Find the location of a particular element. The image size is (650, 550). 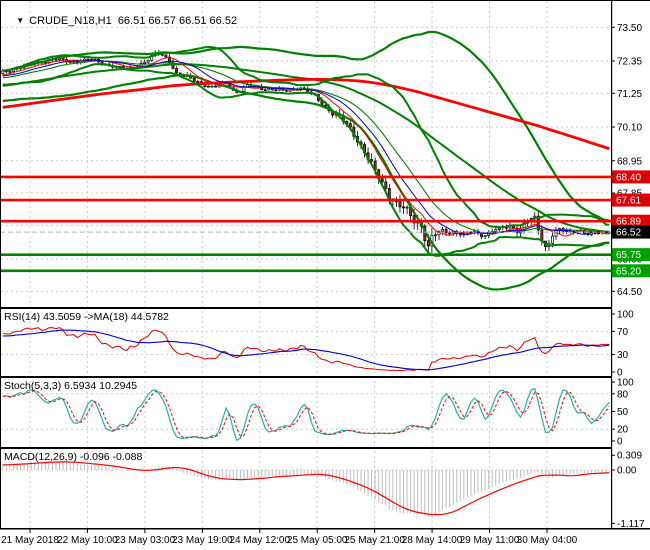

rsi-scale-label: 100 is located at coordinates (625, 315).